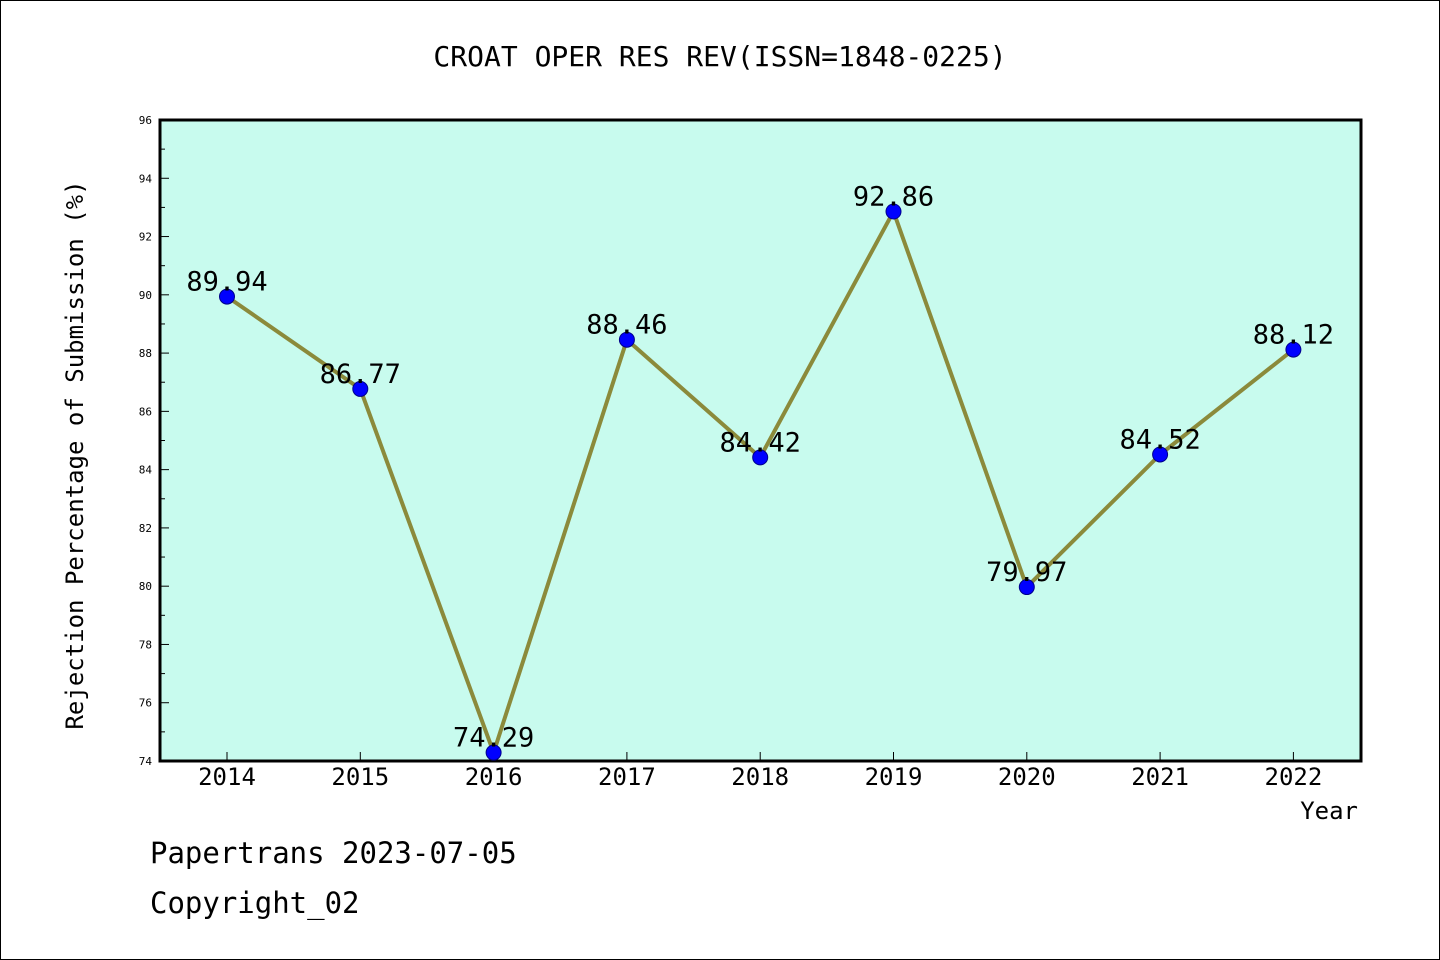  What do you see at coordinates (360, 777) in the screenshot?
I see `x-tick-label: 2015` at bounding box center [360, 777].